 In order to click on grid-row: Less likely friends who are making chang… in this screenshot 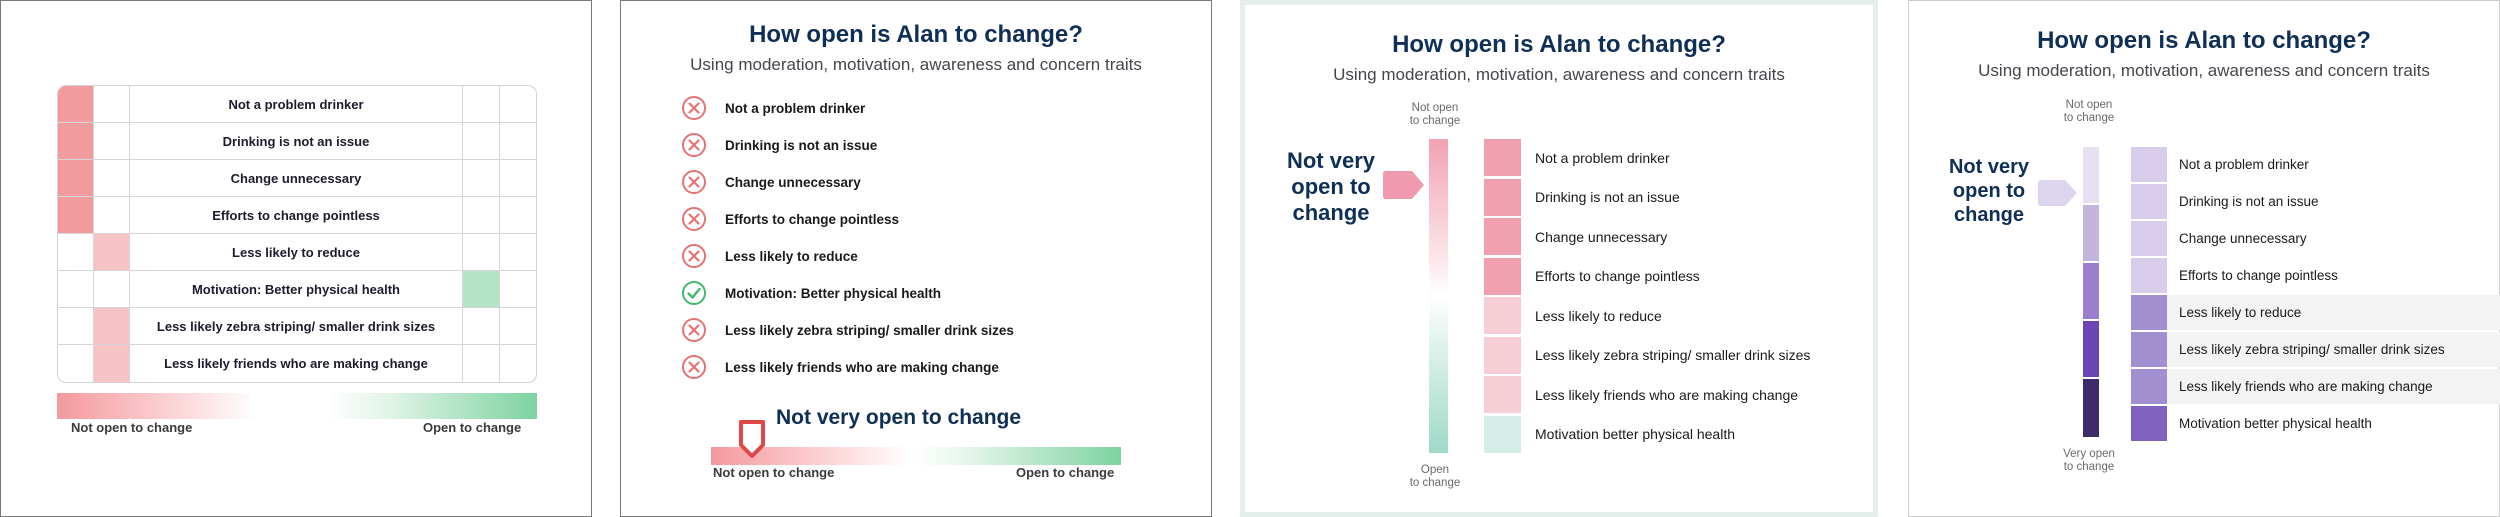, I will do `click(297, 363)`.